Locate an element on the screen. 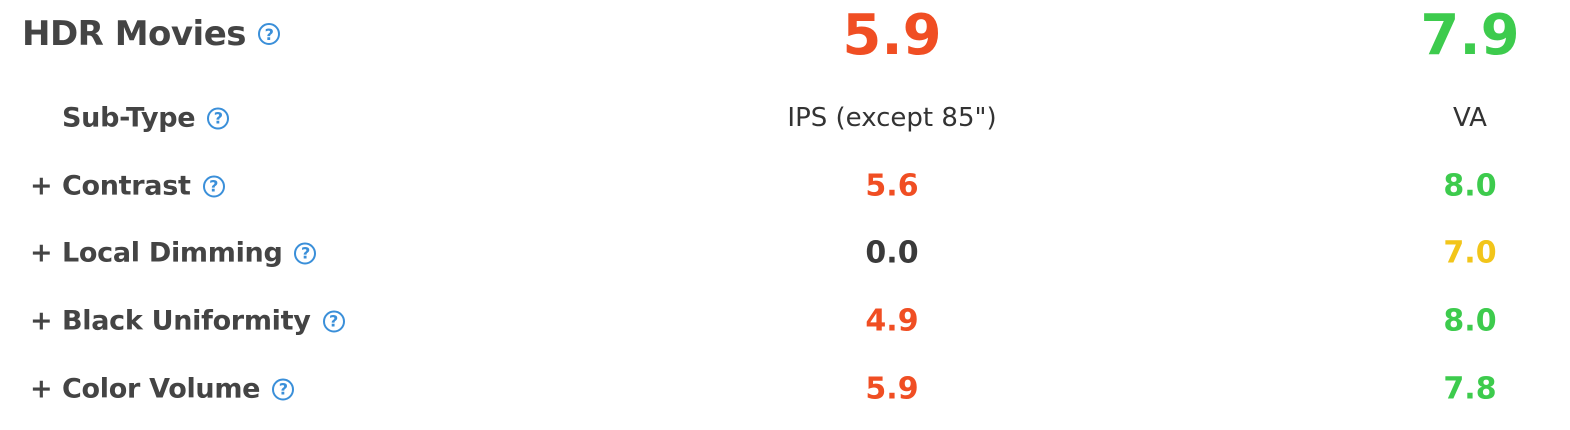  row-name: Local Dimming is located at coordinates (172, 253).